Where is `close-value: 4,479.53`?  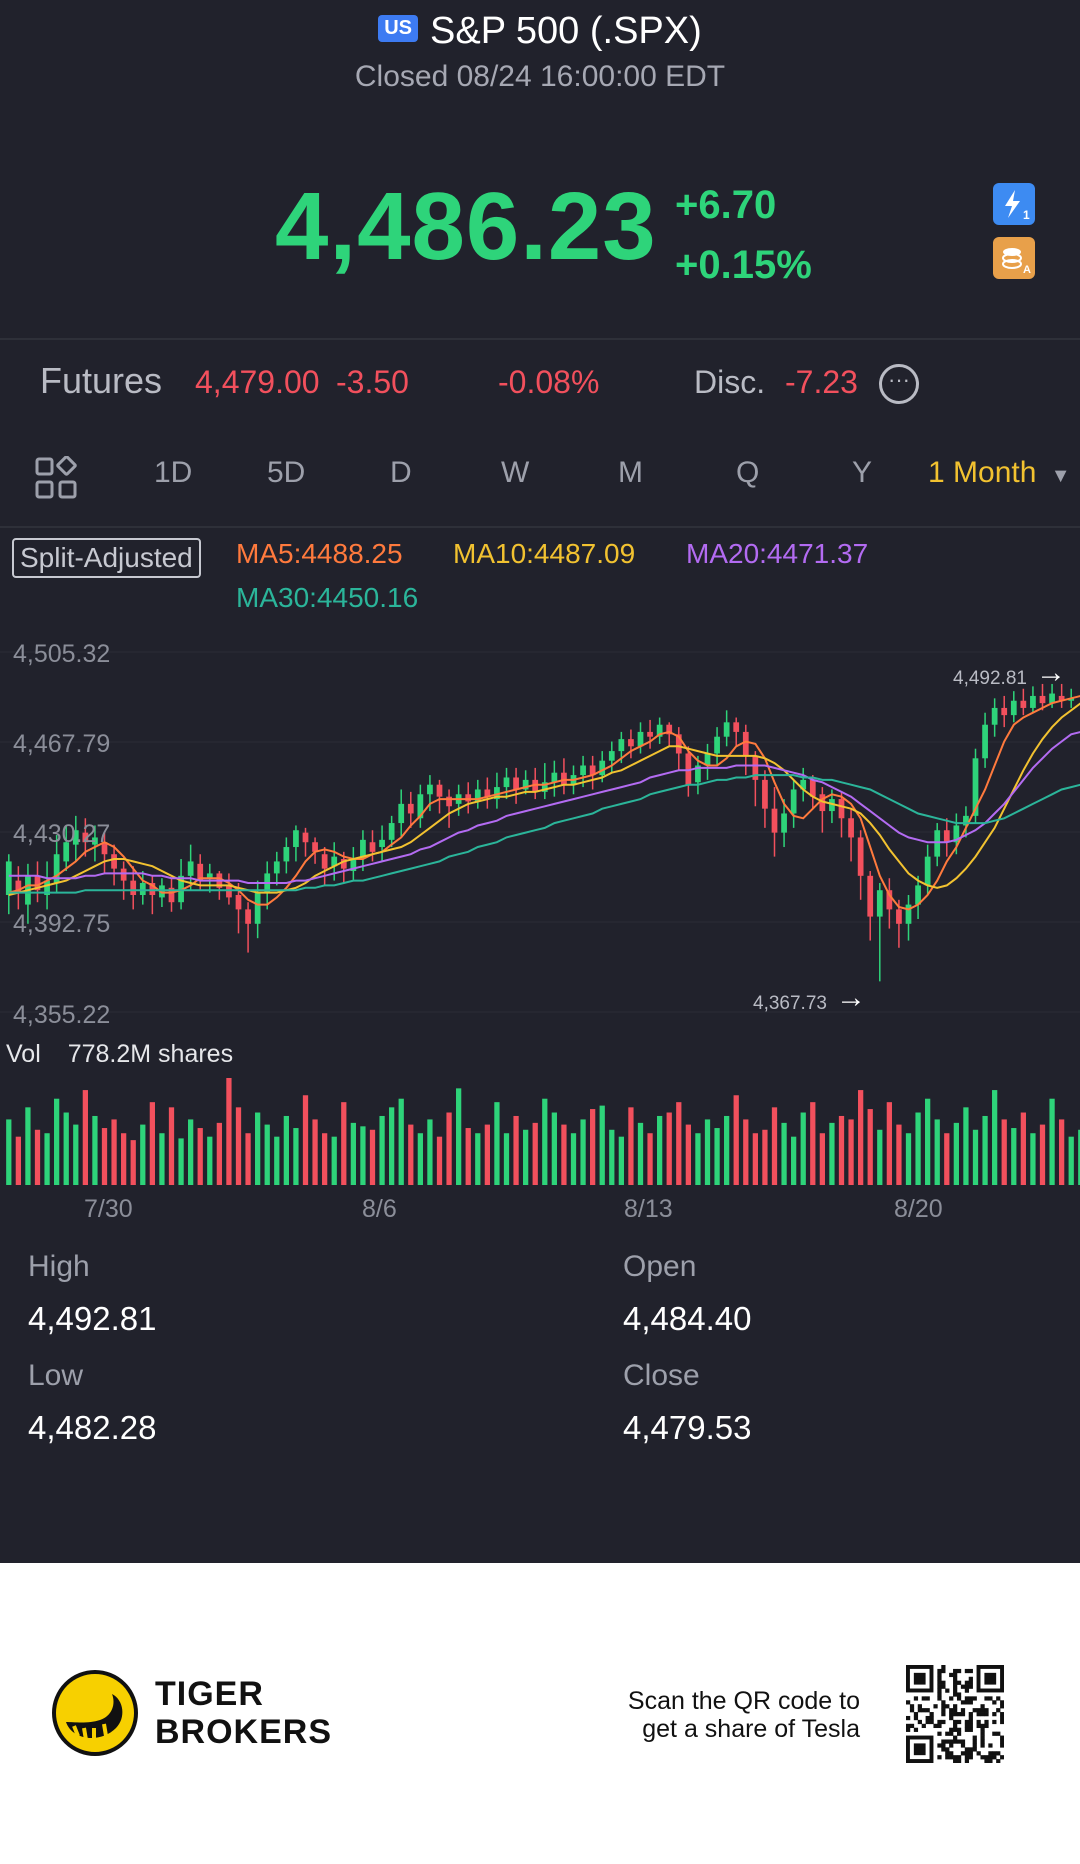 close-value: 4,479.53 is located at coordinates (687, 1427).